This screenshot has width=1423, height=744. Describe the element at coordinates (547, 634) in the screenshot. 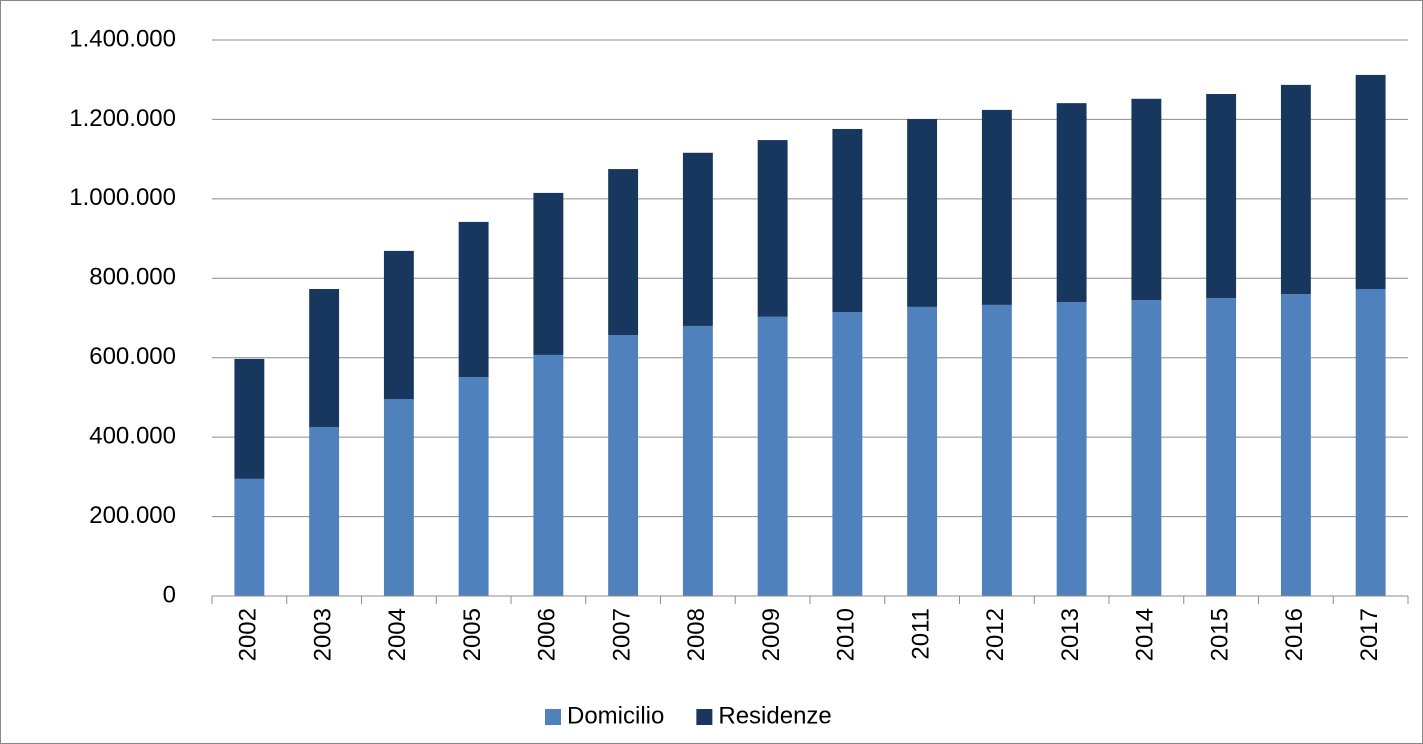

I see `x-tick-label: 2006` at that location.